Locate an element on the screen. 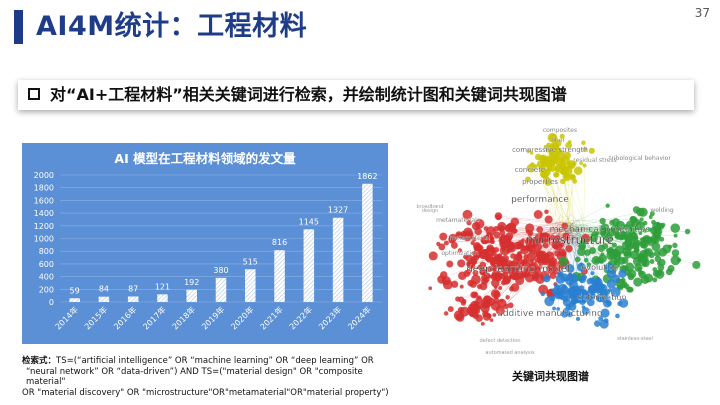 The width and height of the screenshot is (720, 405). banner-text: 对“AI+工程材料”相关关键词进行检索，并绘制统计图和关键词共现图谱 is located at coordinates (308, 94).